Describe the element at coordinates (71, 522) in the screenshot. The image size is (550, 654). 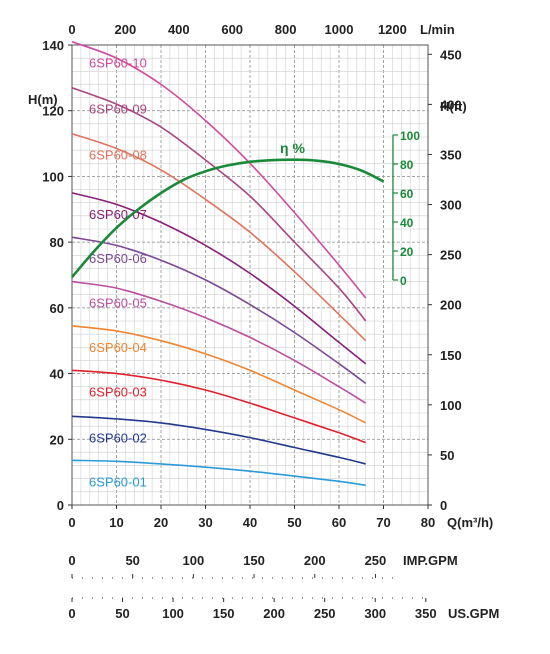
I see `x-tick-label: 0` at that location.